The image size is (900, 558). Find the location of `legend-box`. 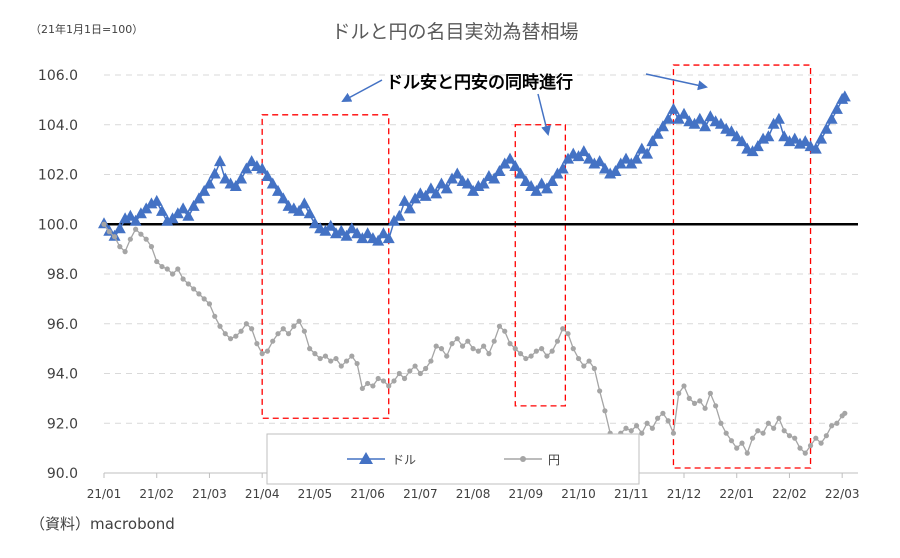

legend-box is located at coordinates (453, 459).